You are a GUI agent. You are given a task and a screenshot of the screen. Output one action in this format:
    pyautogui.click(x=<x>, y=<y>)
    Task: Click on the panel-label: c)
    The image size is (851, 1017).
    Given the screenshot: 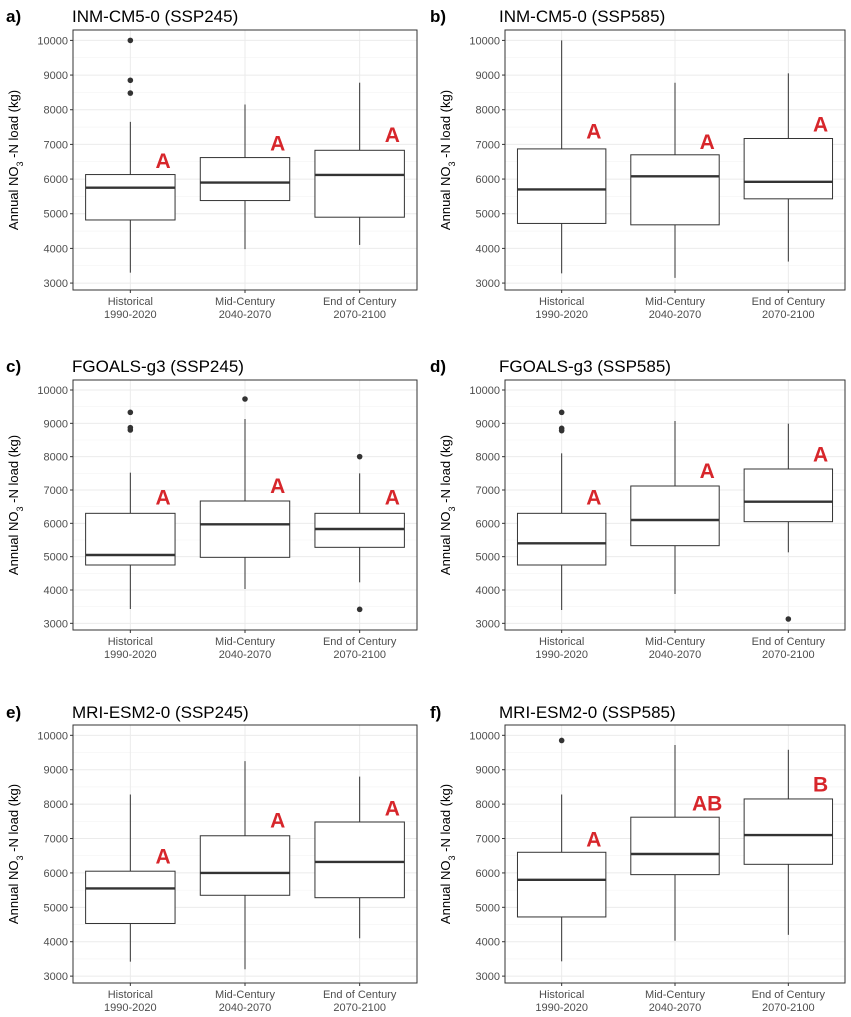 What is the action you would take?
    pyautogui.click(x=13, y=366)
    